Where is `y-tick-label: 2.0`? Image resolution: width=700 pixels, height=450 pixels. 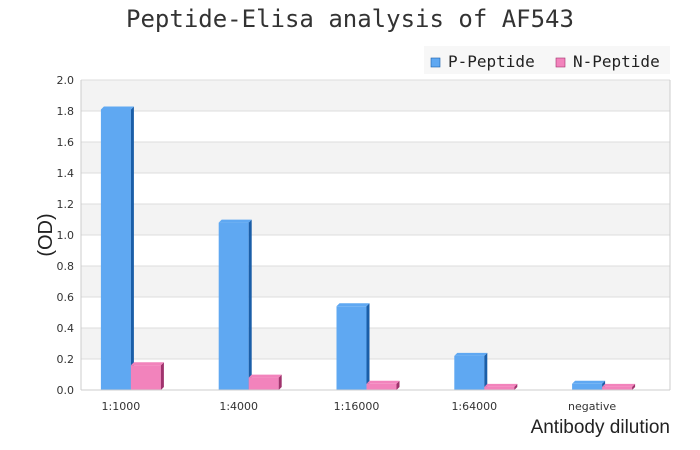
y-tick-label: 2.0 is located at coordinates (66, 80).